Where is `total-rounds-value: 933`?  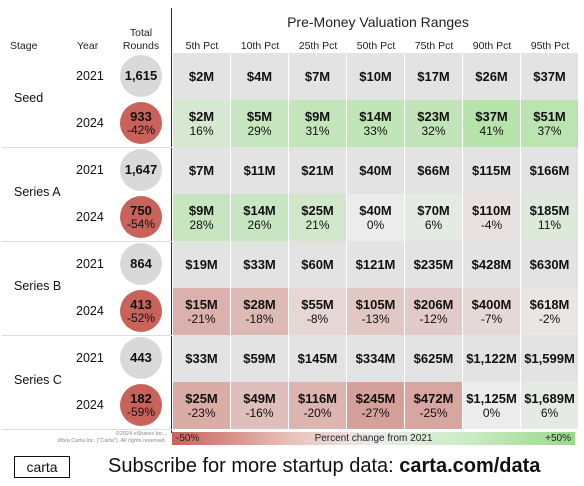
total-rounds-value: 933 is located at coordinates (141, 116).